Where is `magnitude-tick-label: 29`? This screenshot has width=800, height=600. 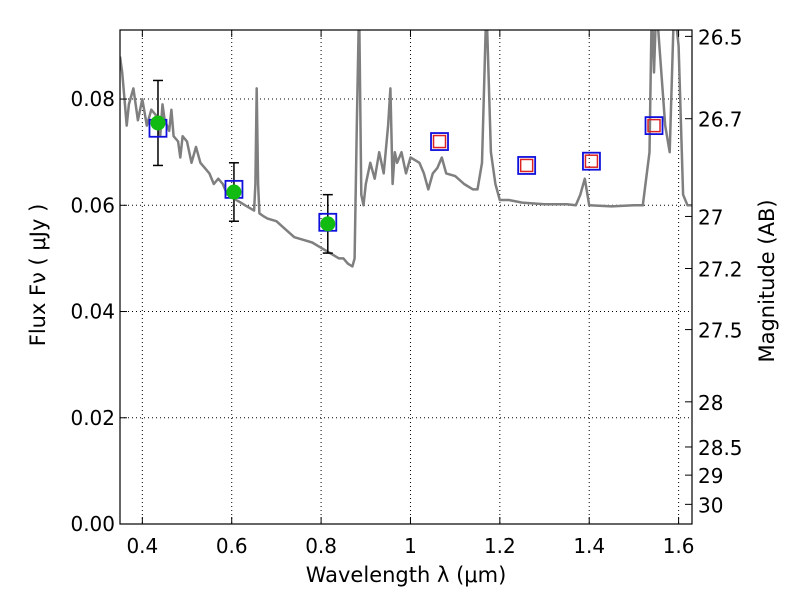 magnitude-tick-label: 29 is located at coordinates (710, 476).